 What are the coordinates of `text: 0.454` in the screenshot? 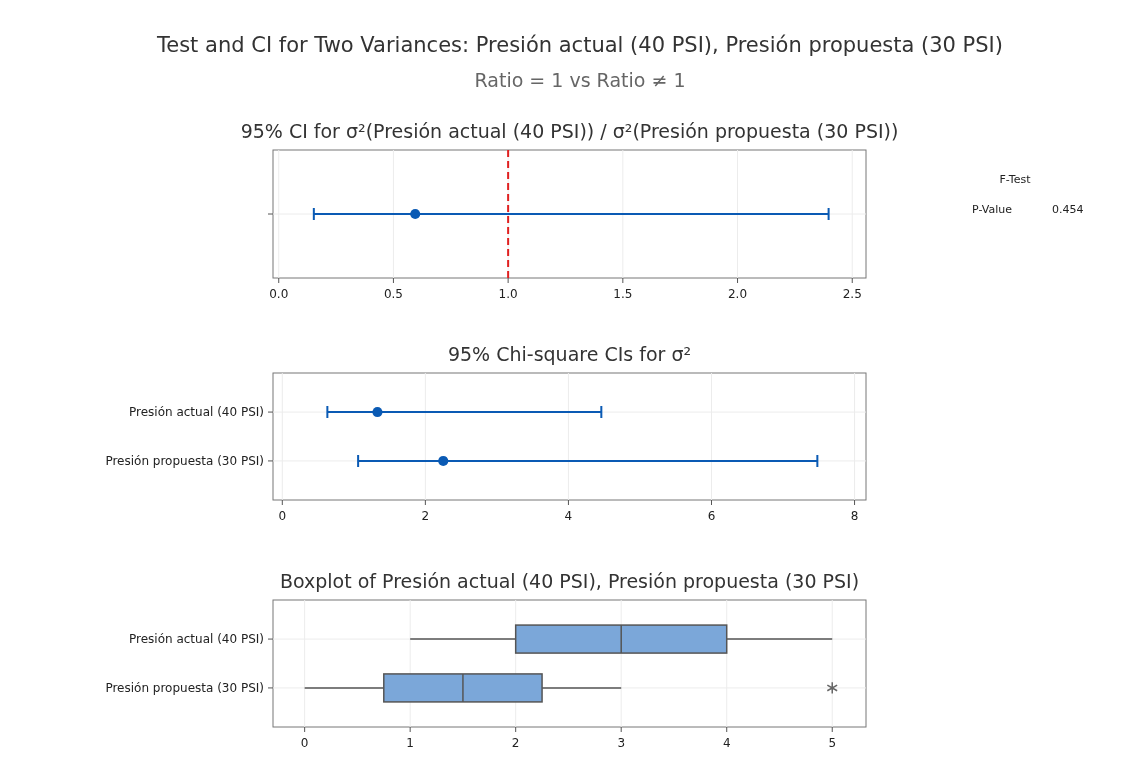 It's located at (1068, 209).